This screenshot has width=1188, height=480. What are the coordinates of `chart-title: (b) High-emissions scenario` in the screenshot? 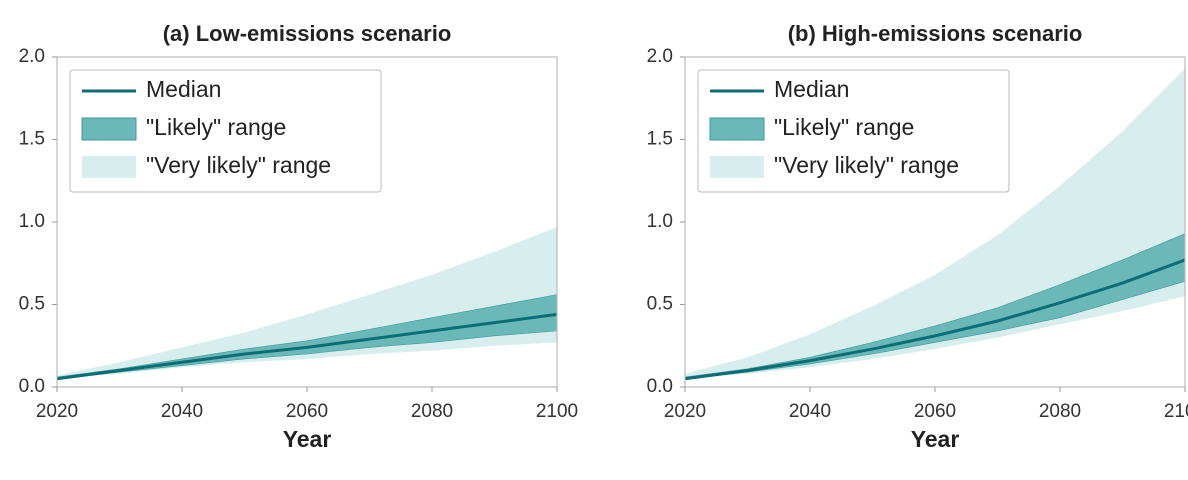 It's located at (935, 33).